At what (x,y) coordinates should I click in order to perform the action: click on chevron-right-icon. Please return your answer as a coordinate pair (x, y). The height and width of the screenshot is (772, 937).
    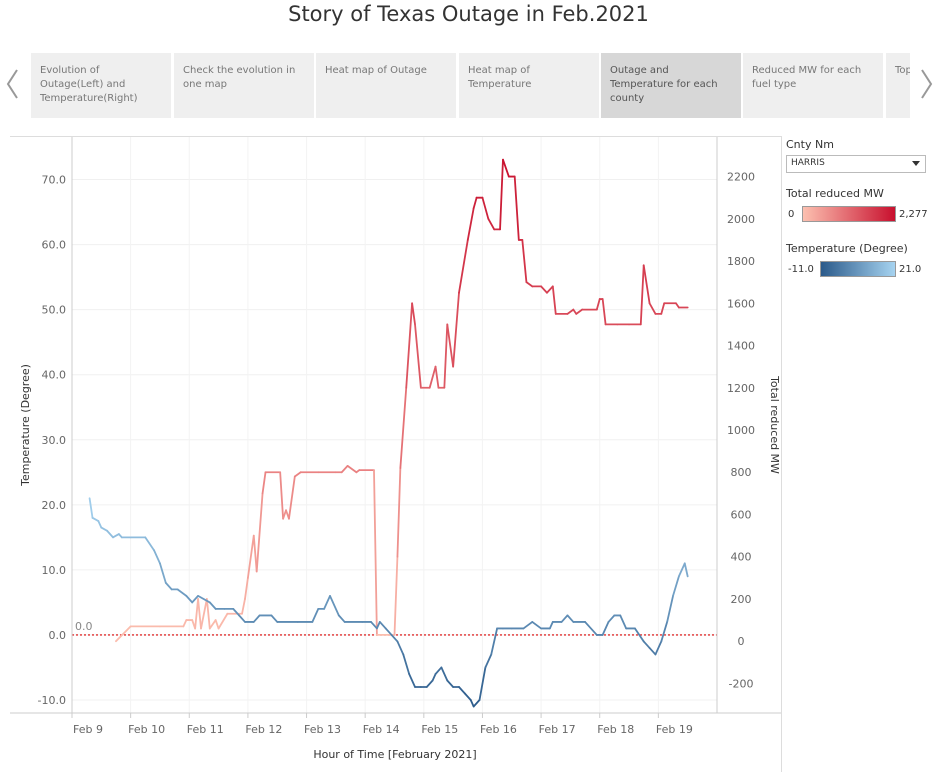
    Looking at the image, I should click on (927, 84).